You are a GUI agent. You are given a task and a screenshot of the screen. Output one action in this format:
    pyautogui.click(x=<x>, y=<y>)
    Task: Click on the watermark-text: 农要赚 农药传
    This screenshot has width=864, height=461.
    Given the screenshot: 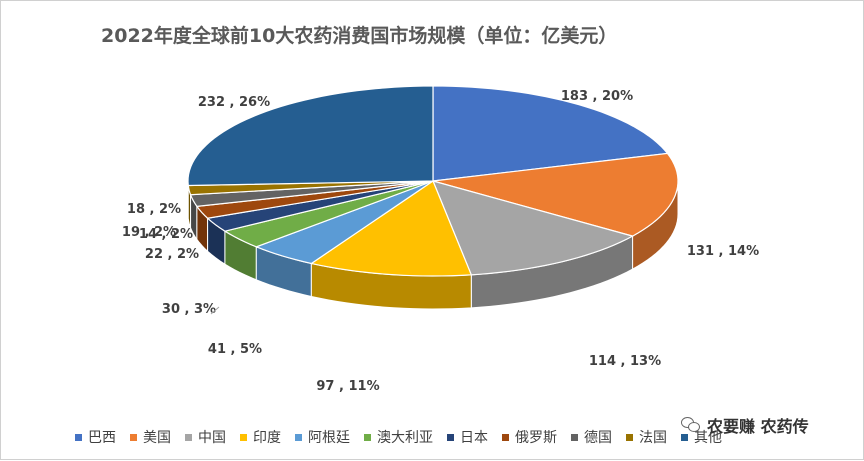 What is the action you would take?
    pyautogui.click(x=758, y=425)
    